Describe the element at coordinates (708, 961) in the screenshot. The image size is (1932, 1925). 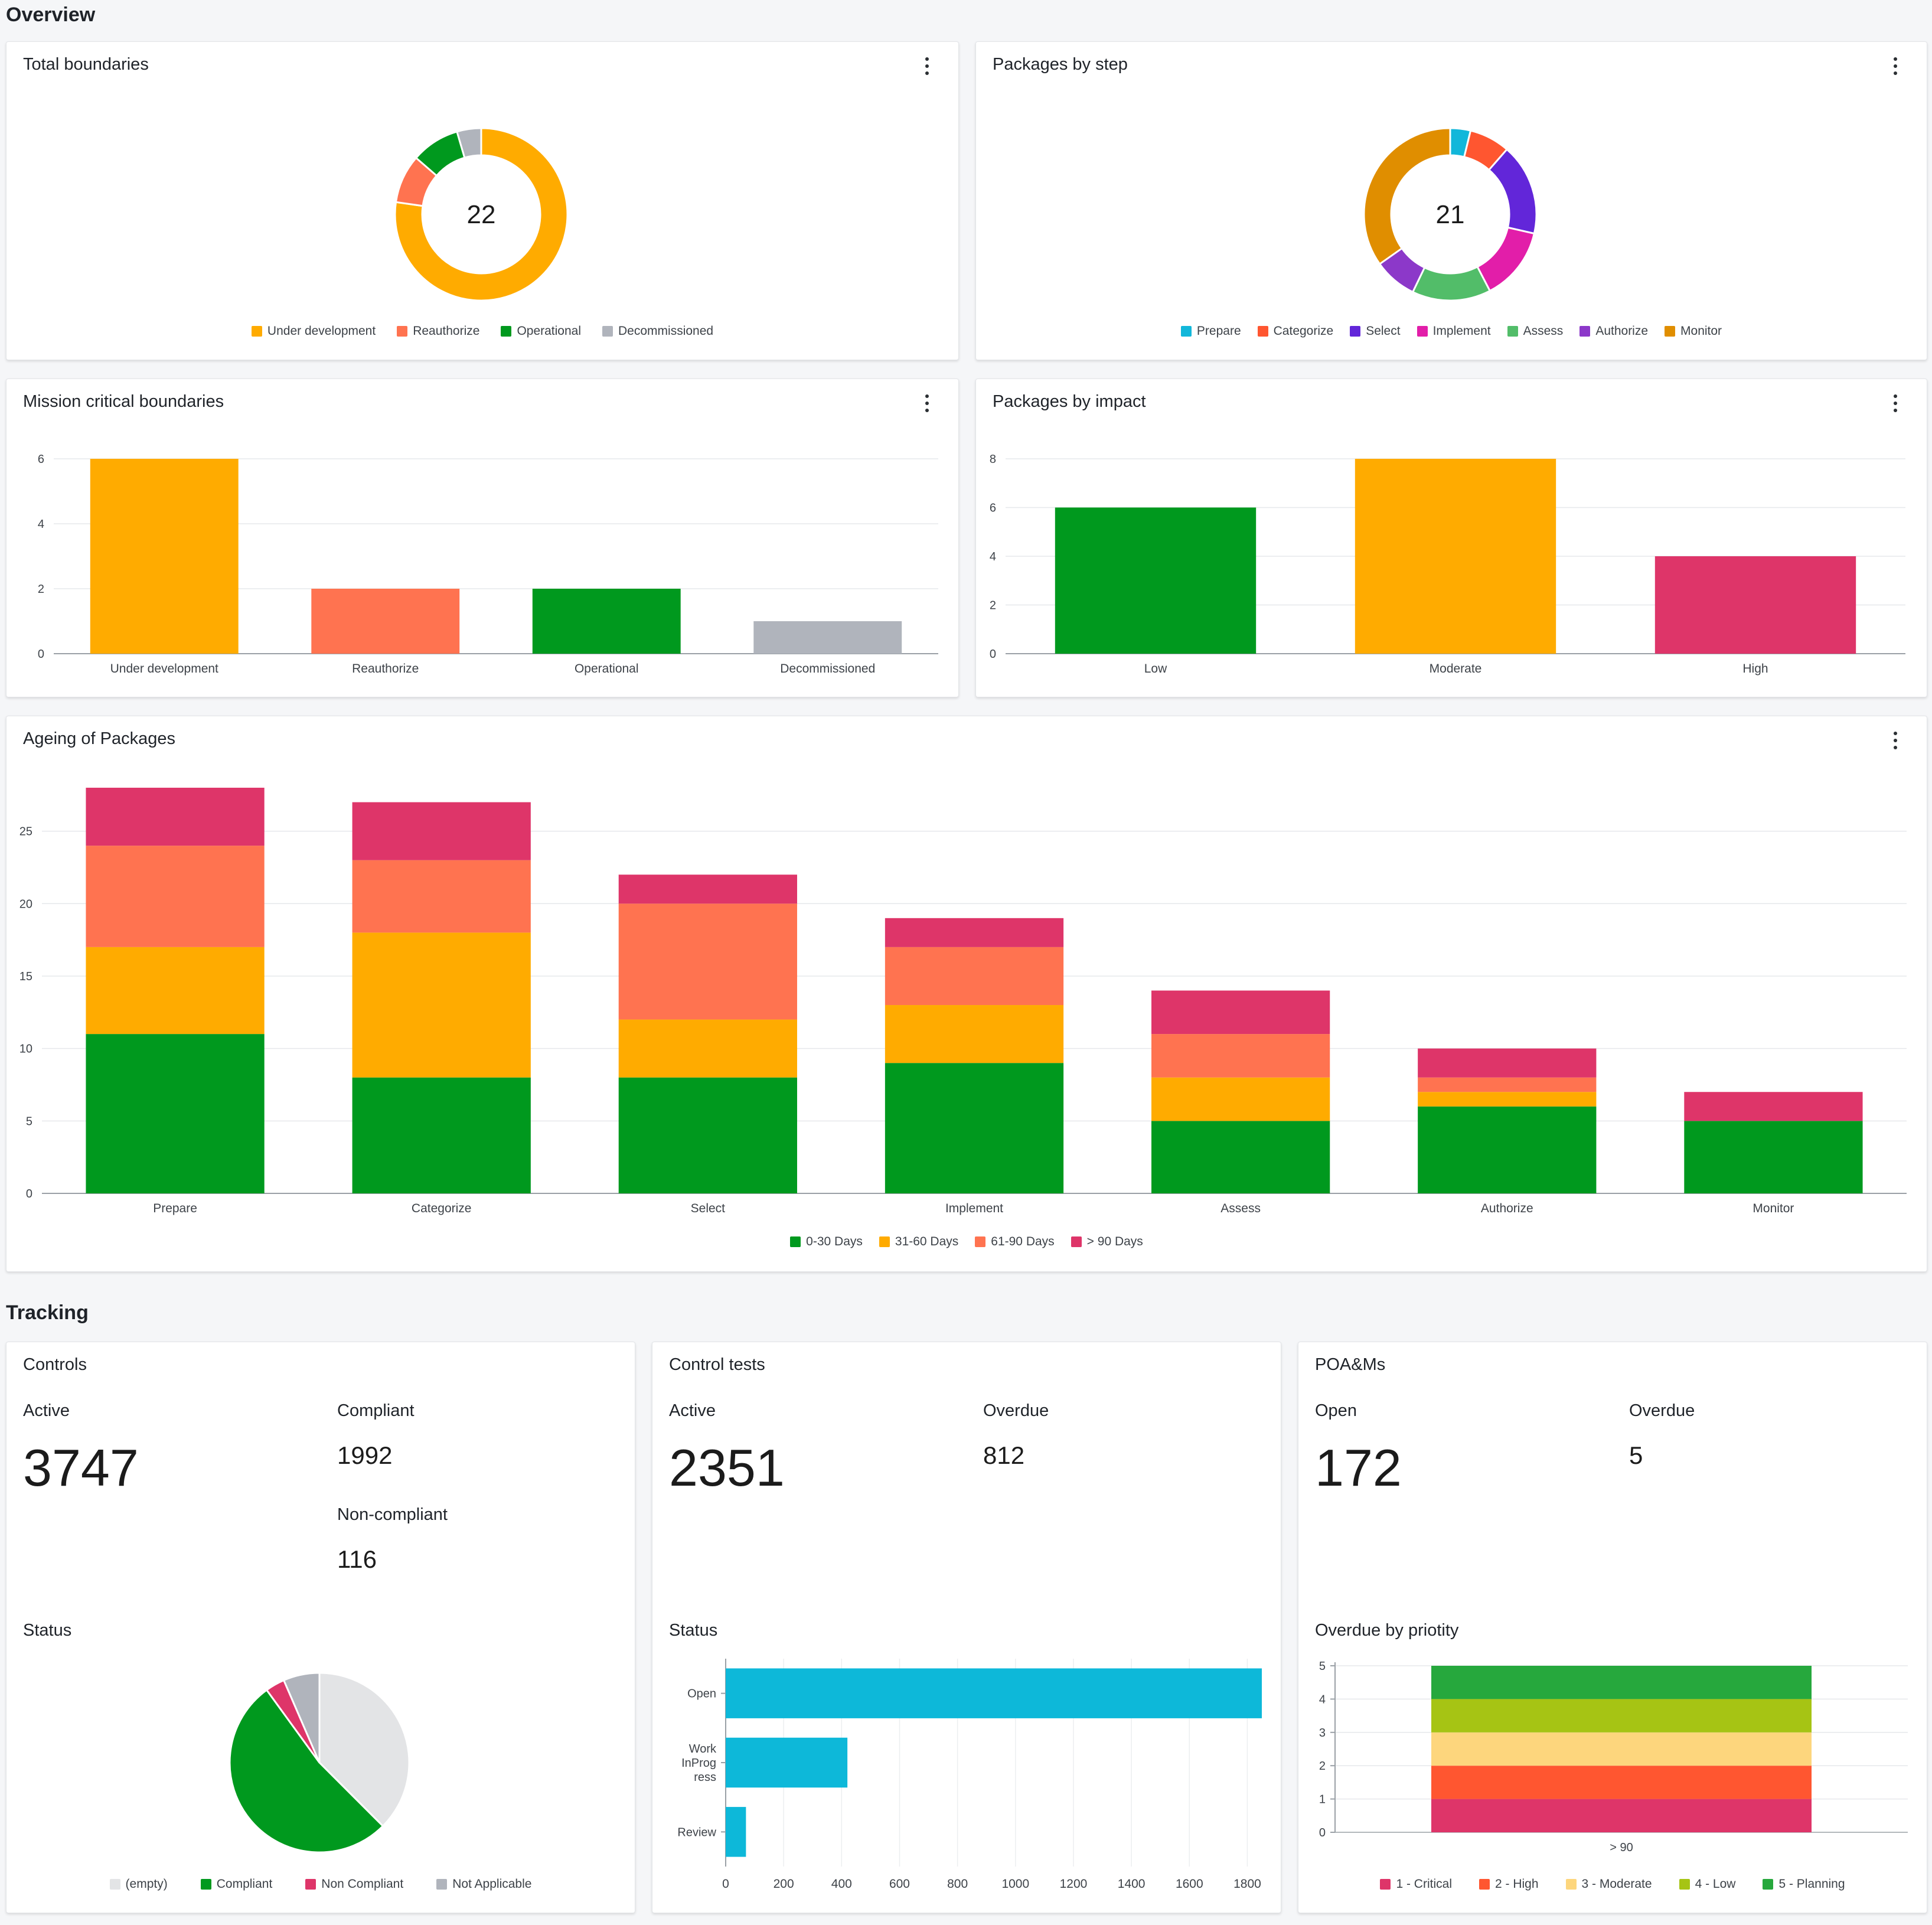
I see `bar-select-61-90-days` at that location.